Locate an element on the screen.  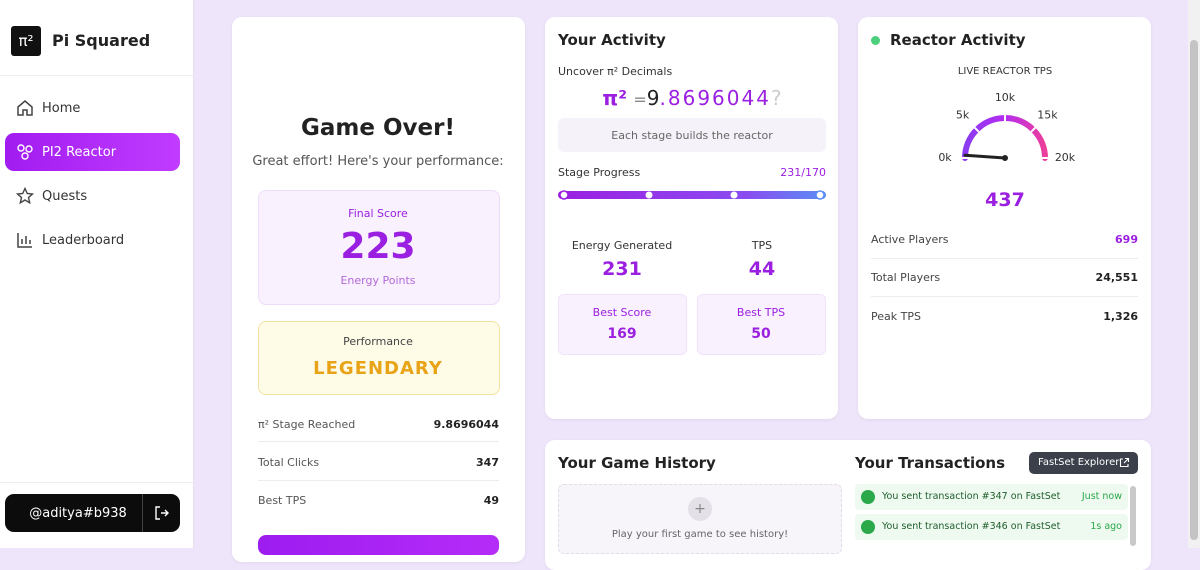
transaction-time: 1s ago is located at coordinates (1106, 526).